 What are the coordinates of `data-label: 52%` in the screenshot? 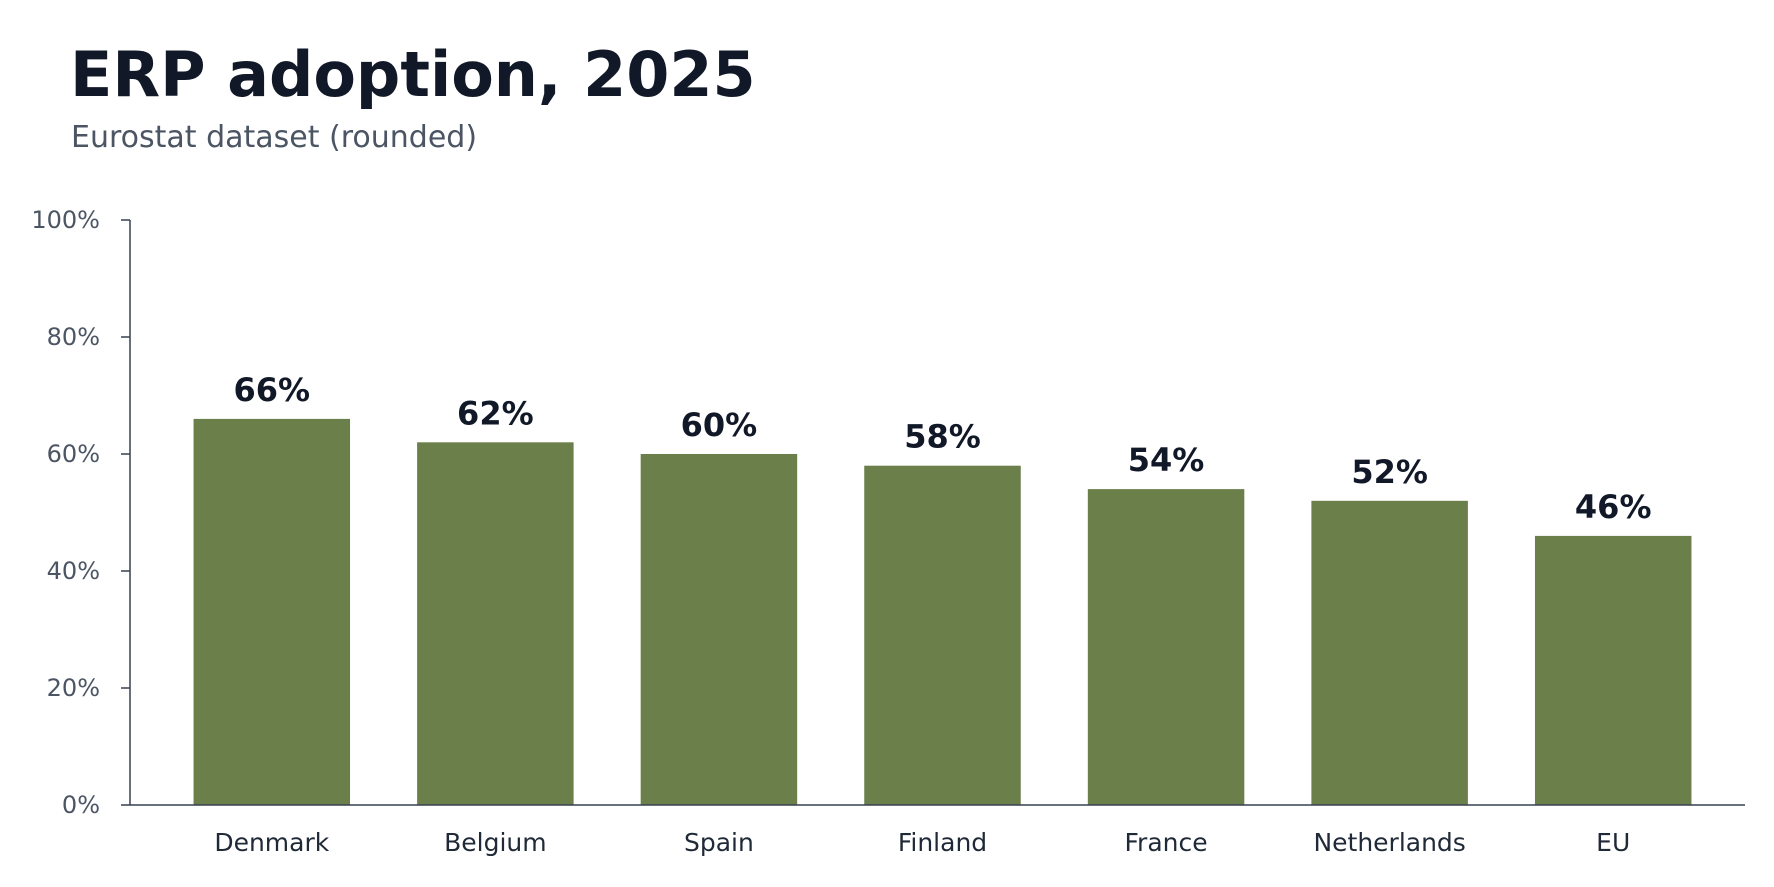 It's located at (1389, 472).